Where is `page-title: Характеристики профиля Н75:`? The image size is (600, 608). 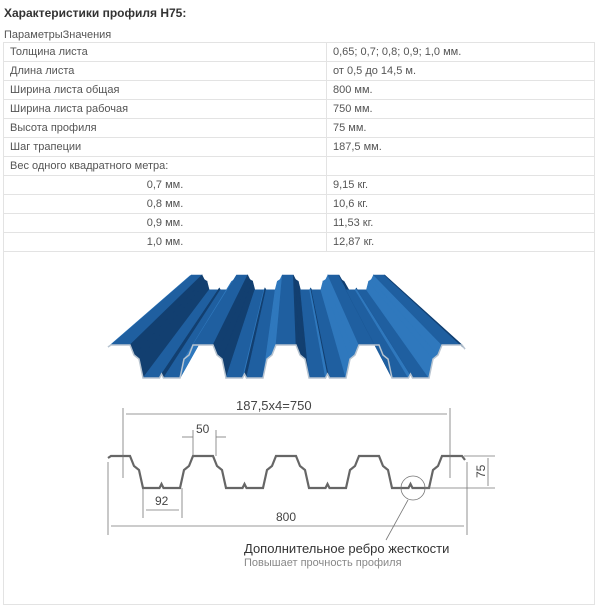
page-title: Характеристики профиля Н75: is located at coordinates (95, 13).